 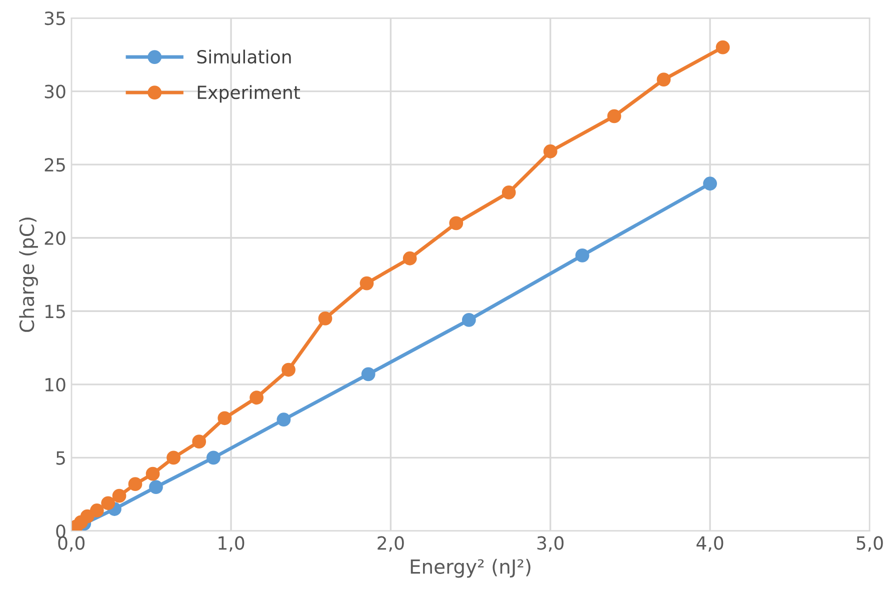 What do you see at coordinates (28, 275) in the screenshot?
I see `y-axis-title: Charge (pC)` at bounding box center [28, 275].